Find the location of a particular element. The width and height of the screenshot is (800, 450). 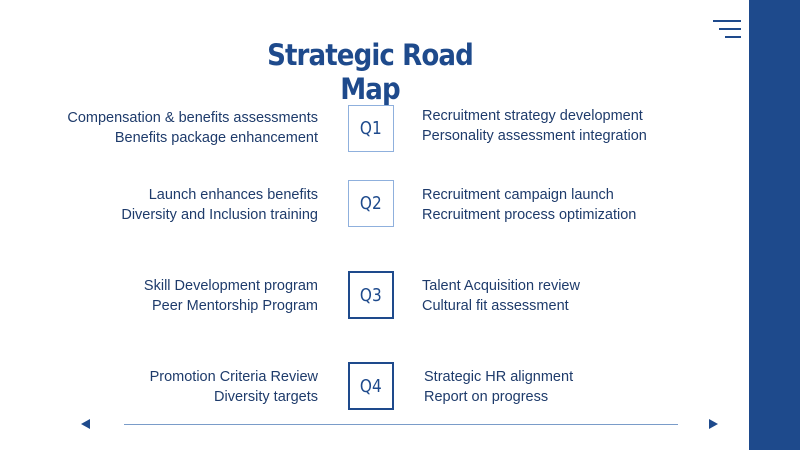

q2-label: Q2 is located at coordinates (371, 203).